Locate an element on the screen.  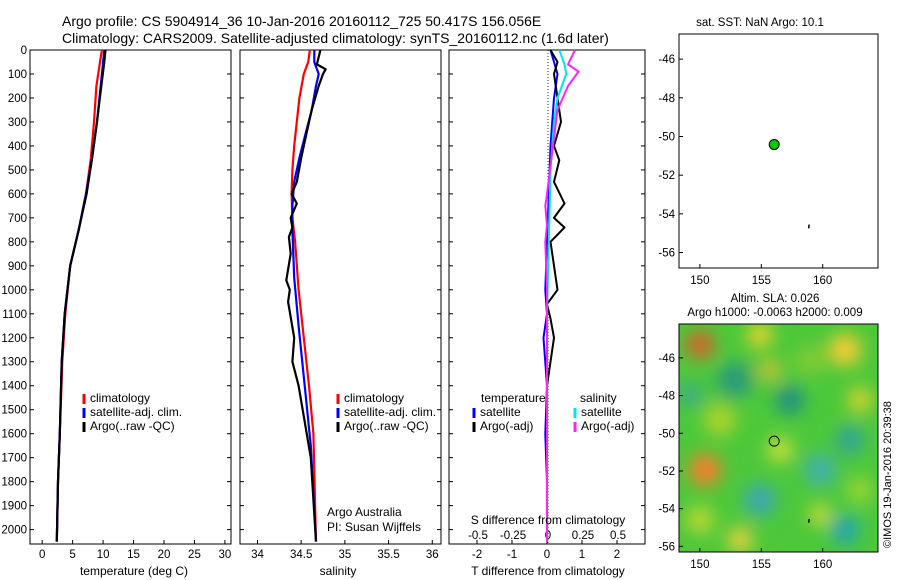
x-tick-label: 1 is located at coordinates (582, 555).